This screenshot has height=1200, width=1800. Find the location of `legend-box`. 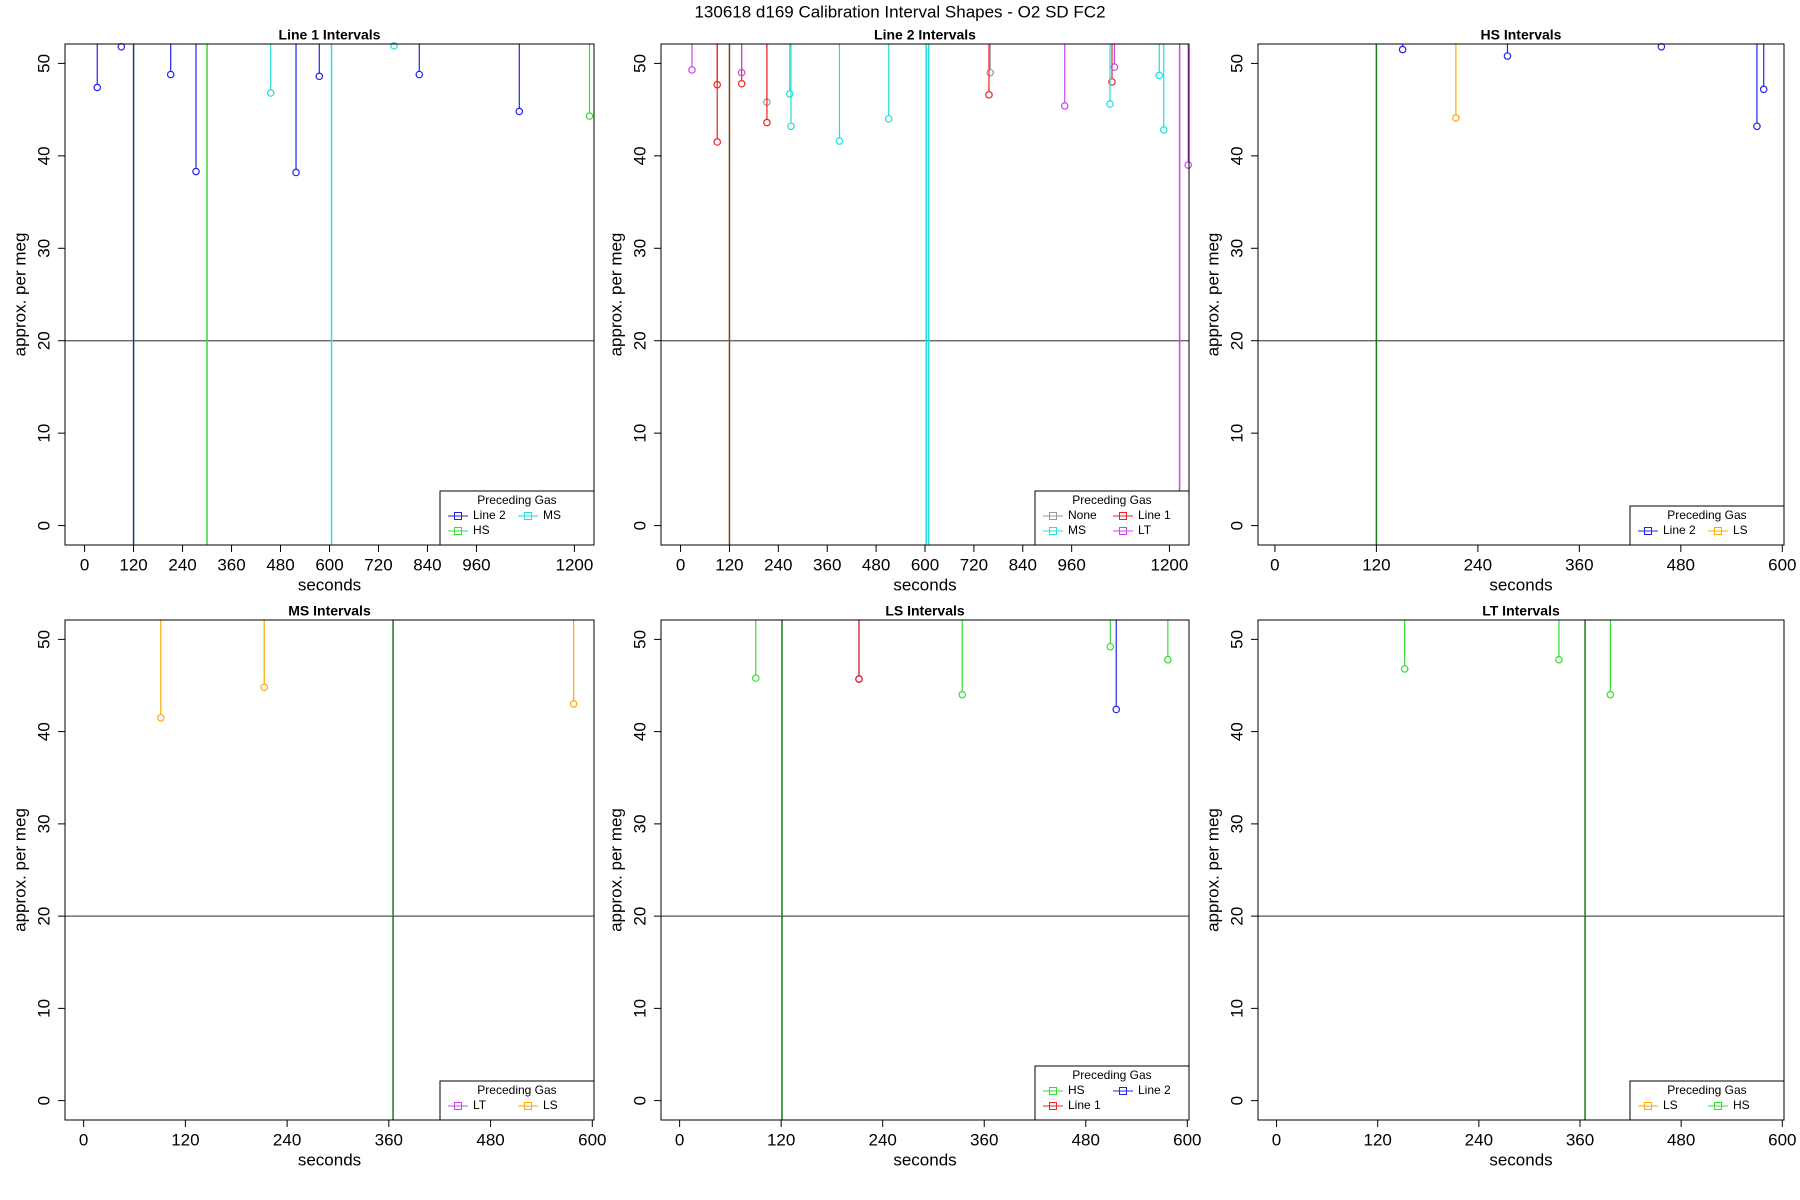

legend-box is located at coordinates (1707, 1100).